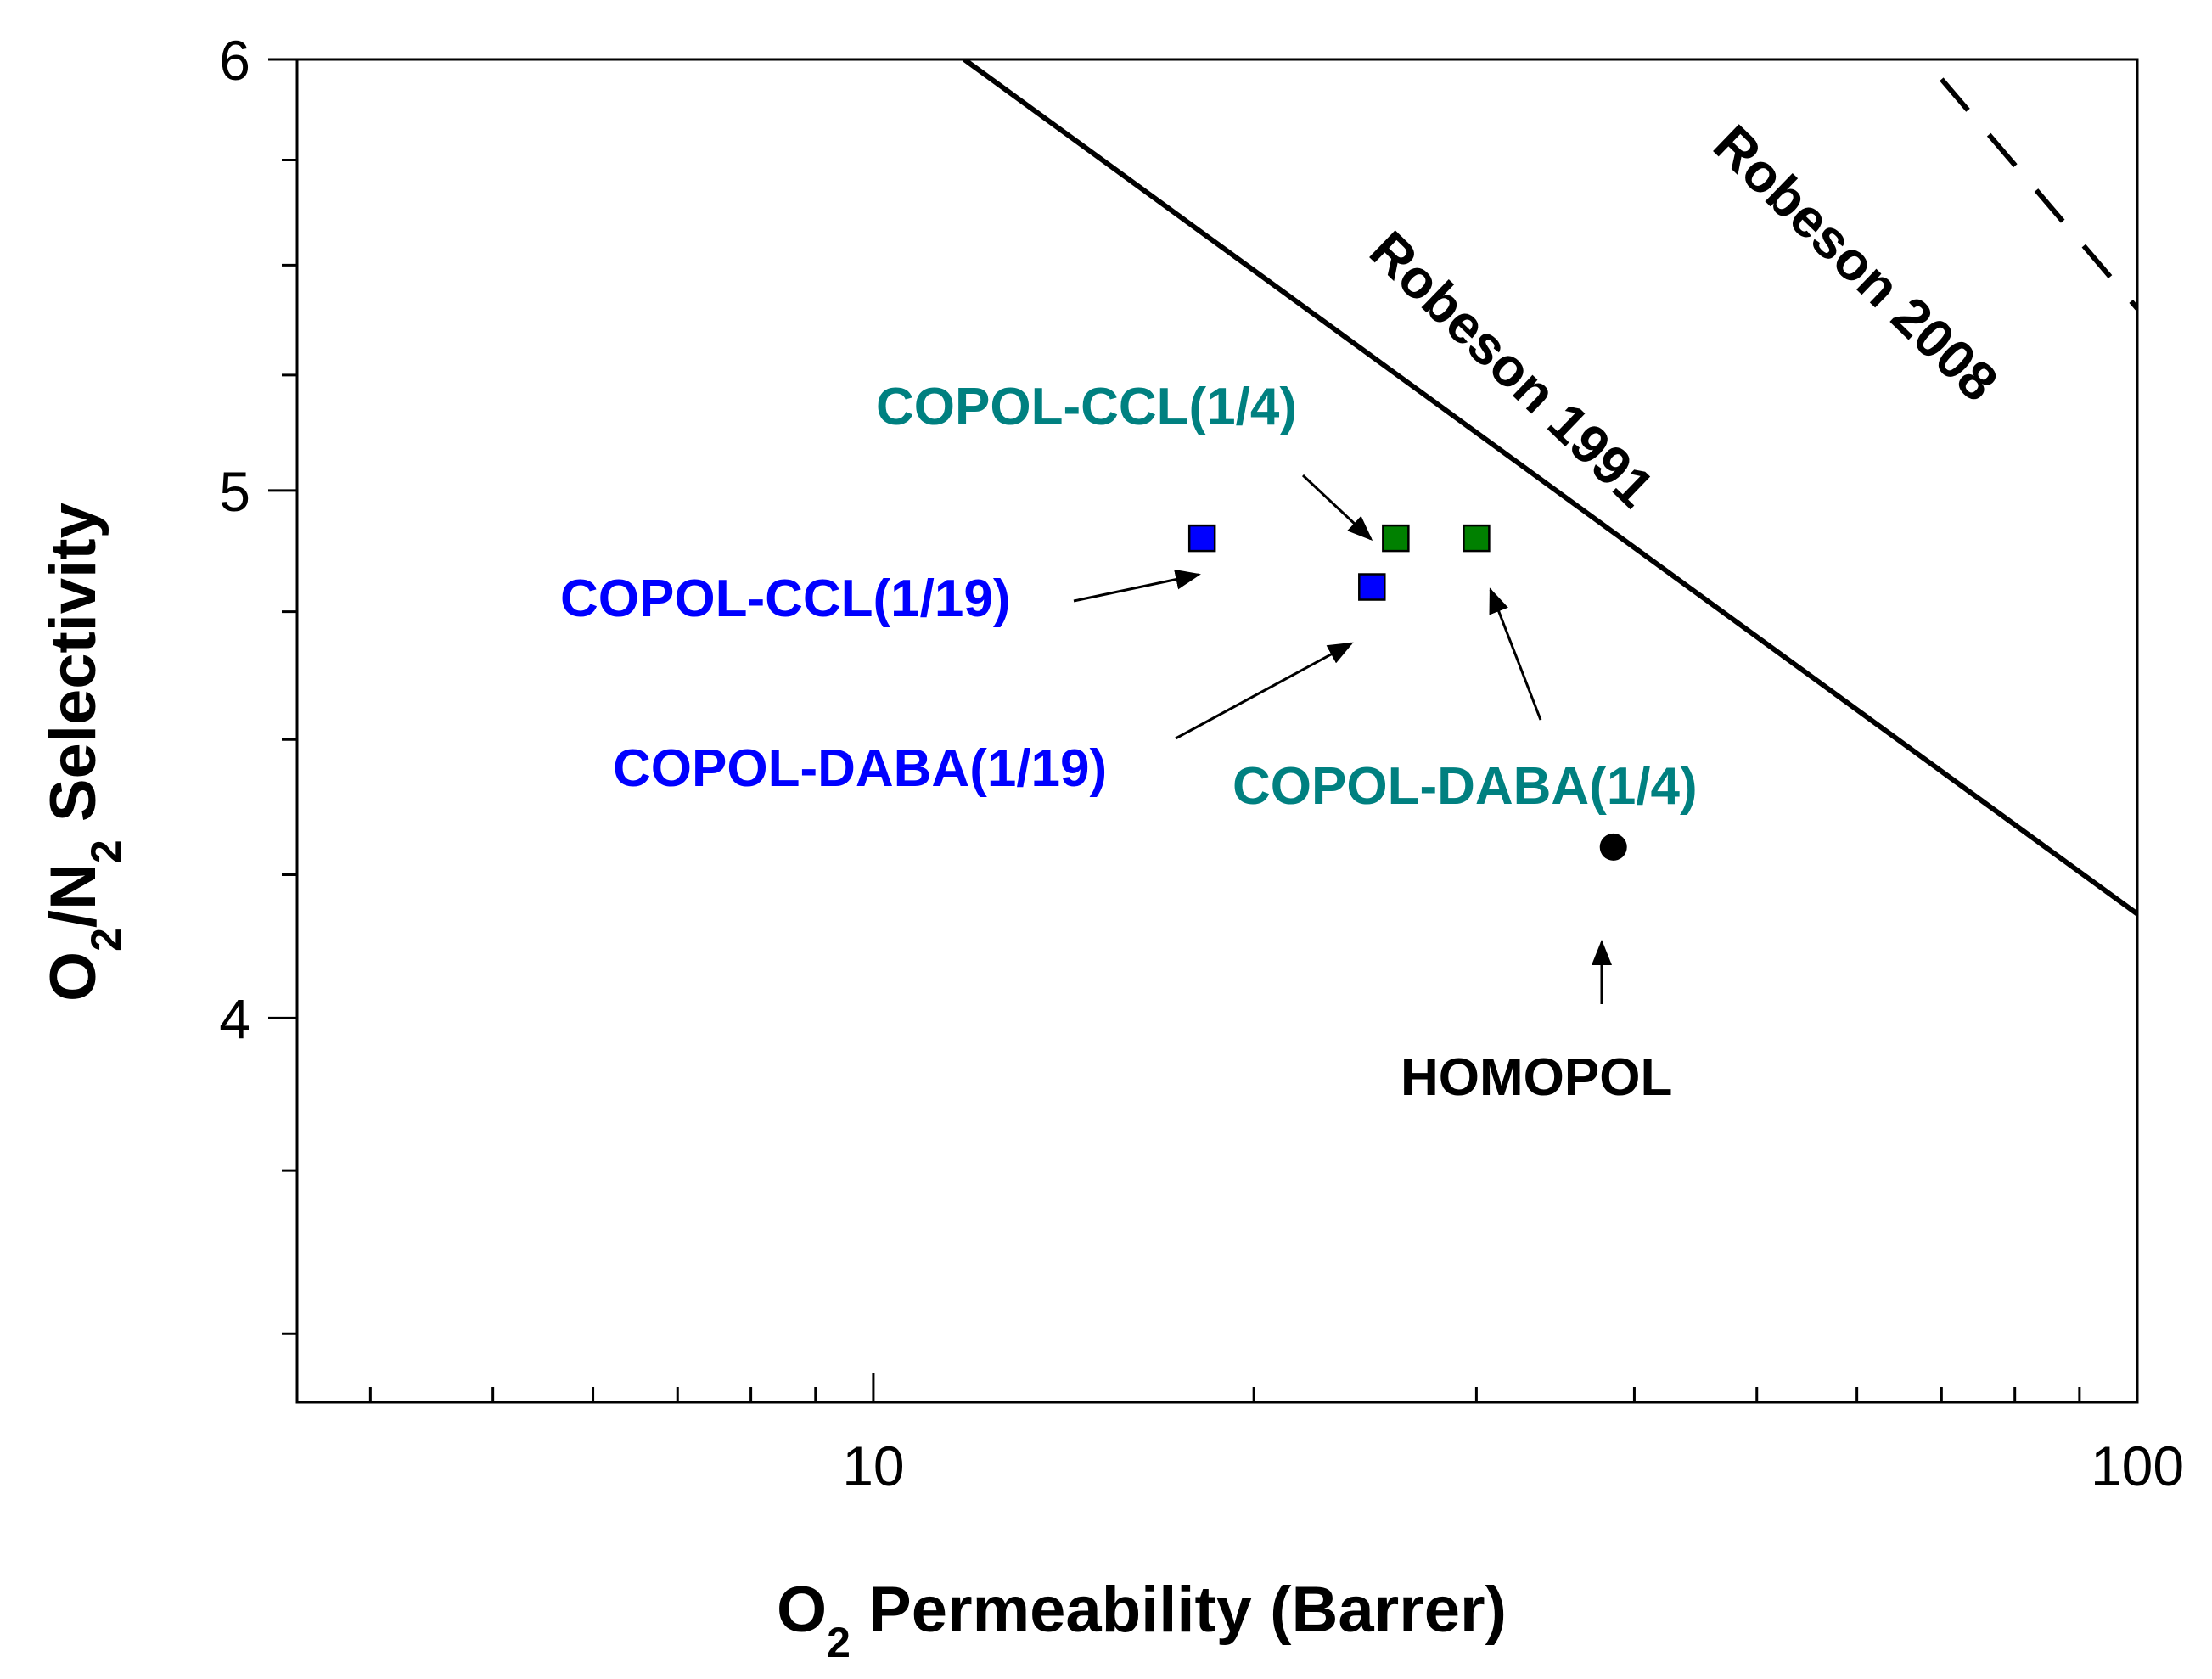 This screenshot has height=1679, width=2212. I want to click on robeson-2008-line, so click(2038, 194).